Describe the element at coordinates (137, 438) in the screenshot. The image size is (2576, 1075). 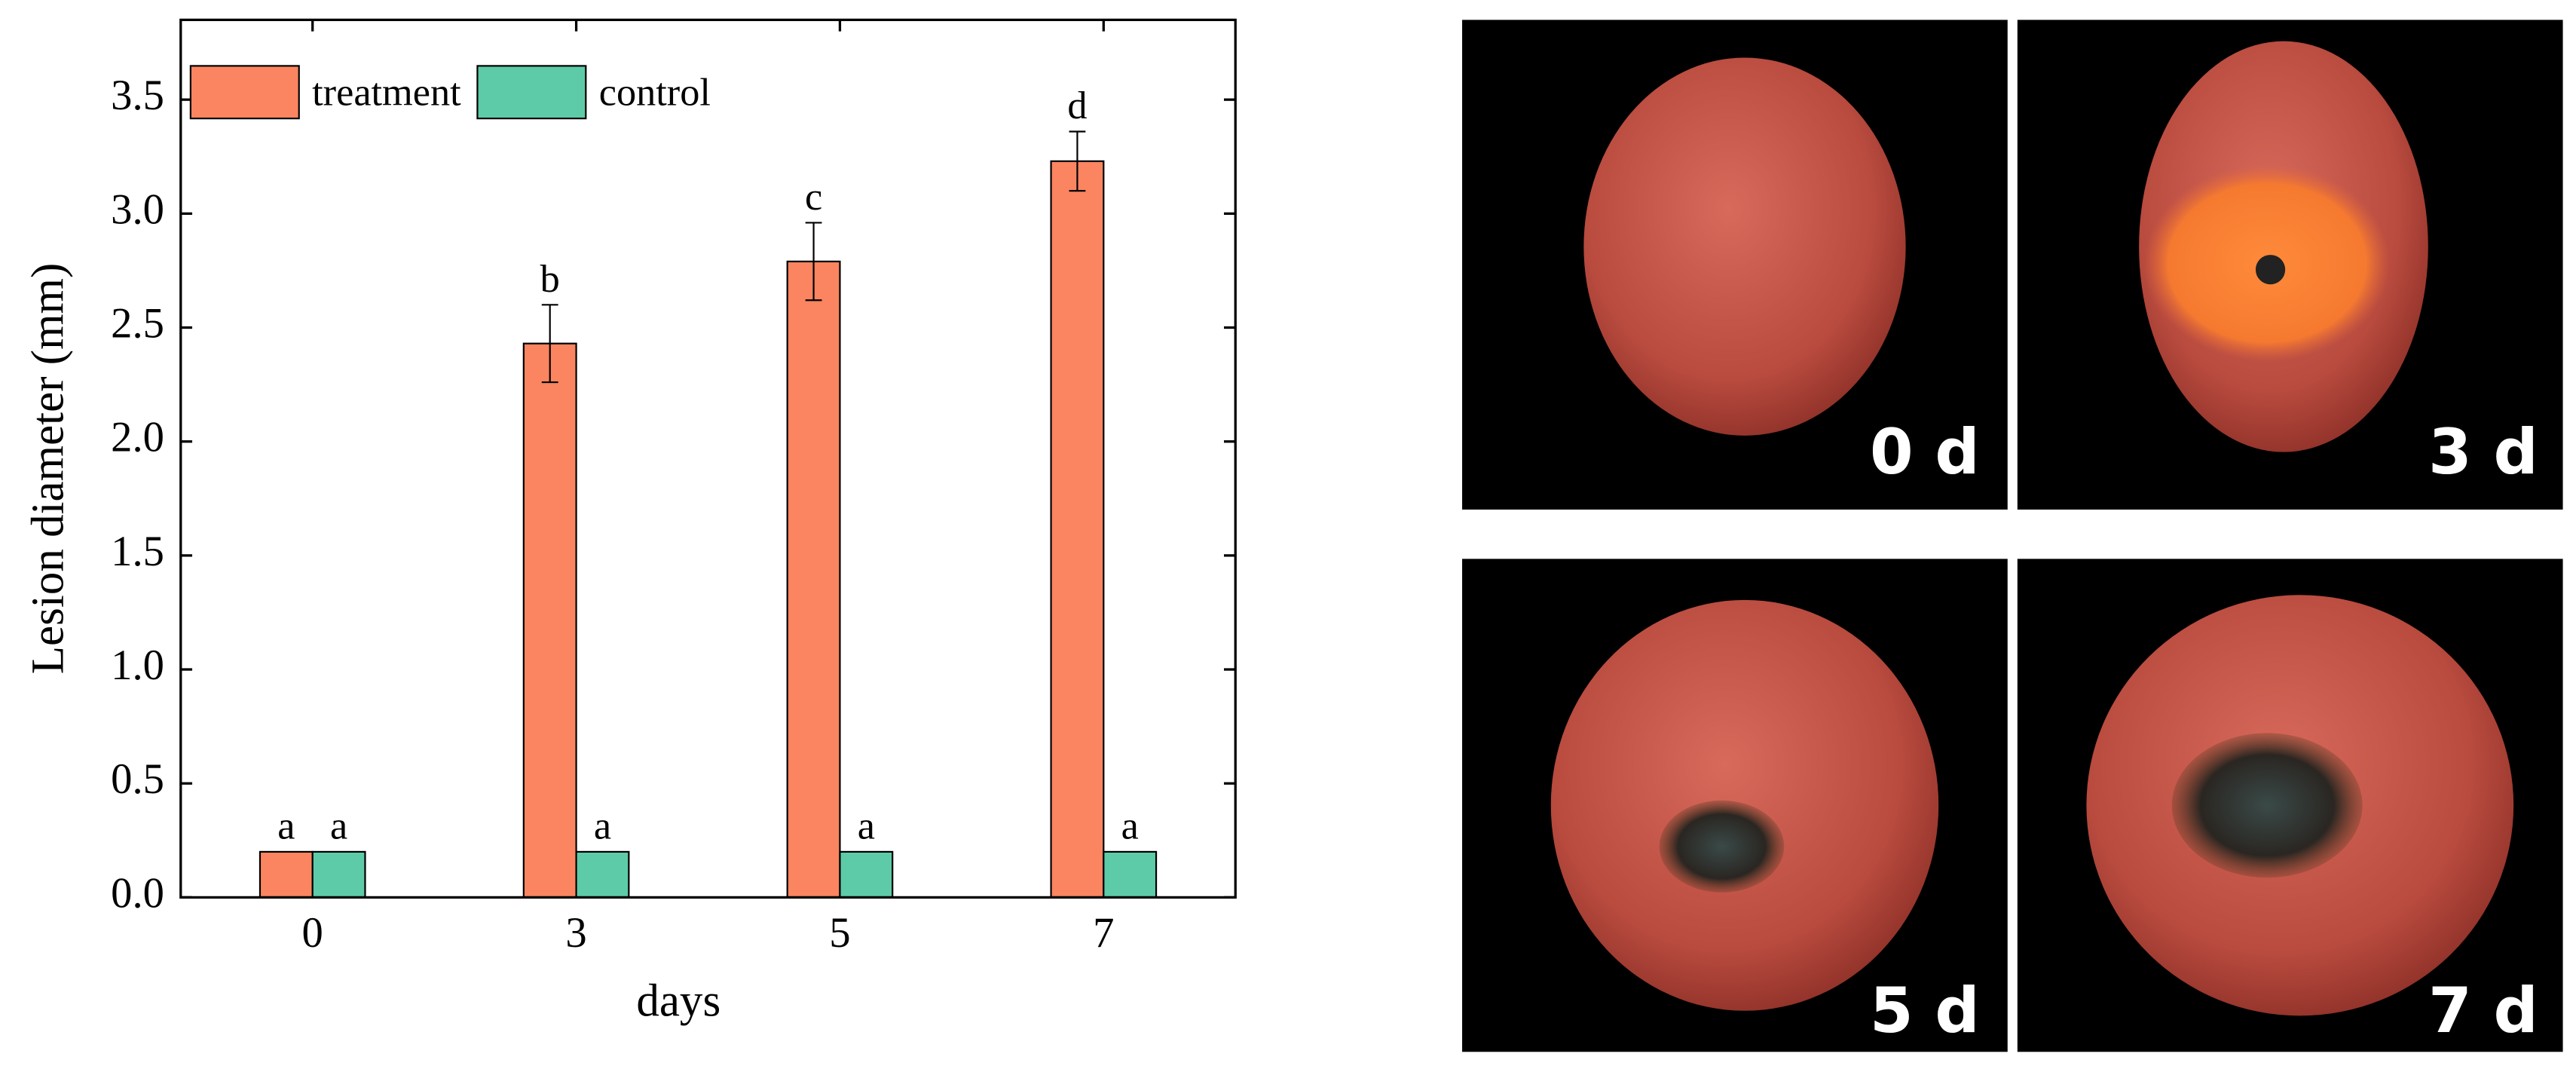
I see `y-tick-label: 2.0` at that location.